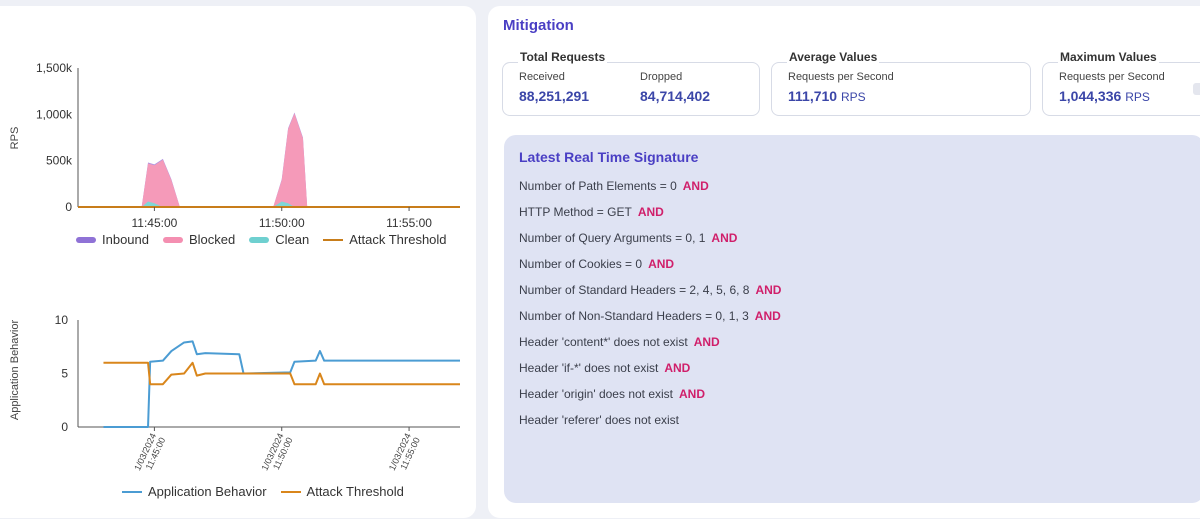 The width and height of the screenshot is (1200, 519). Describe the element at coordinates (404, 454) in the screenshot. I see `x-tick-label: 1/03/202411:55:00` at that location.